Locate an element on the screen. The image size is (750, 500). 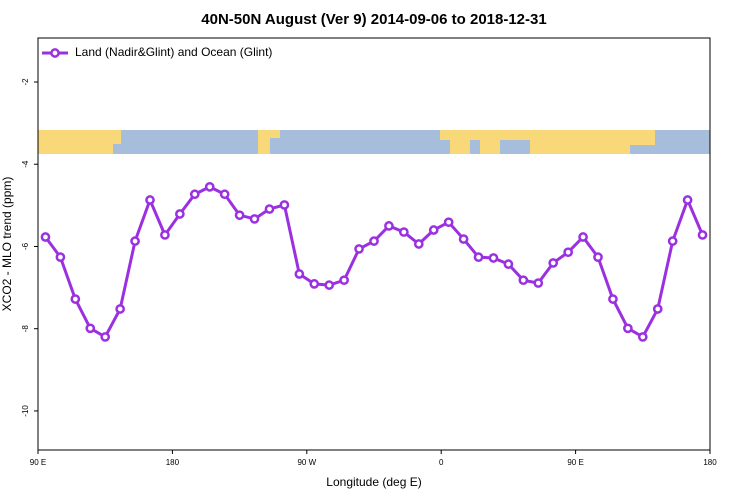
legend-marker is located at coordinates (55, 53).